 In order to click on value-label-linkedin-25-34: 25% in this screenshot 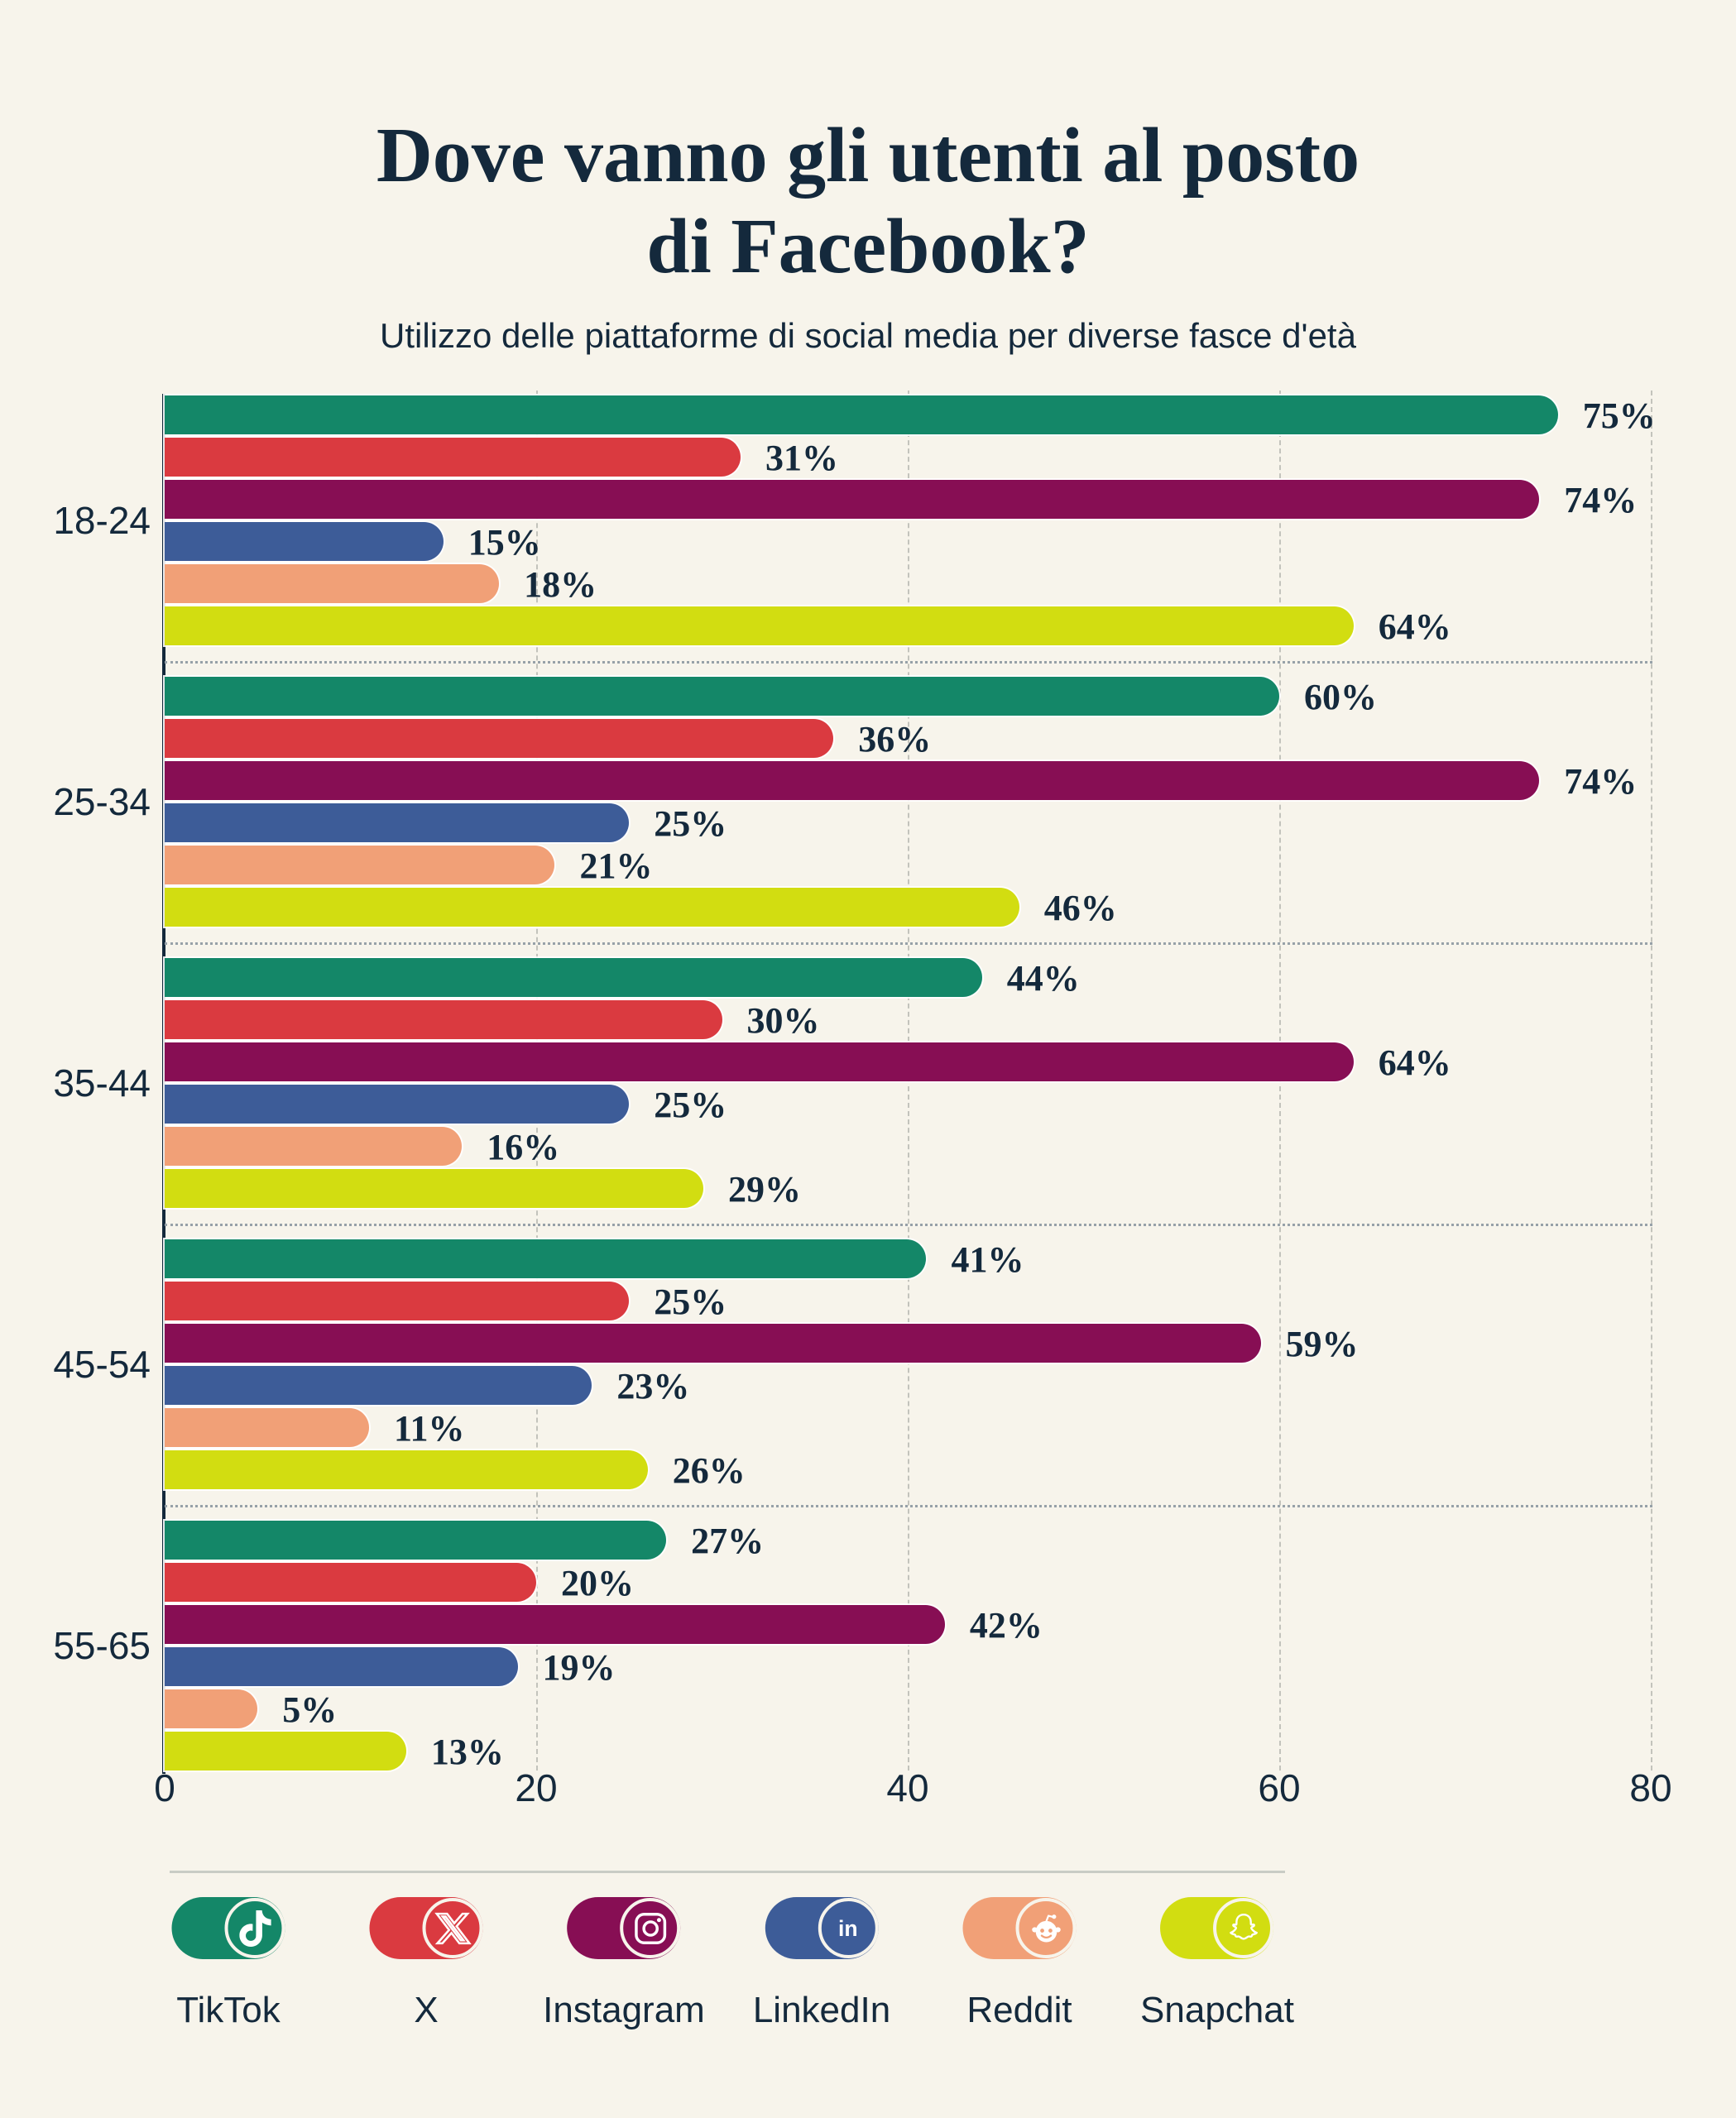, I will do `click(690, 823)`.